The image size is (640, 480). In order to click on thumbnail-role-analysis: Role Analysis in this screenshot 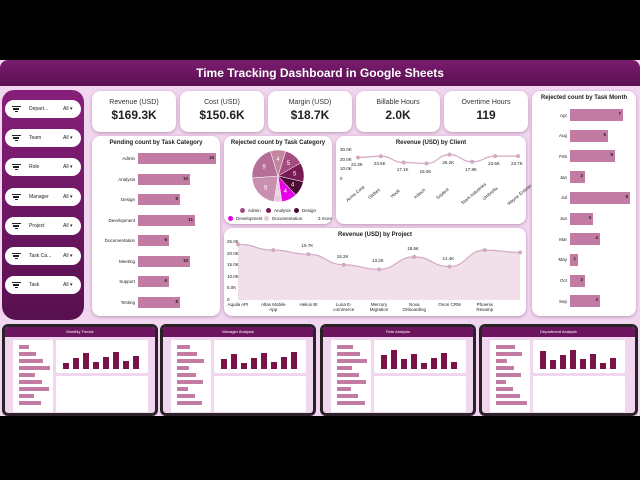, I will do `click(398, 370)`.